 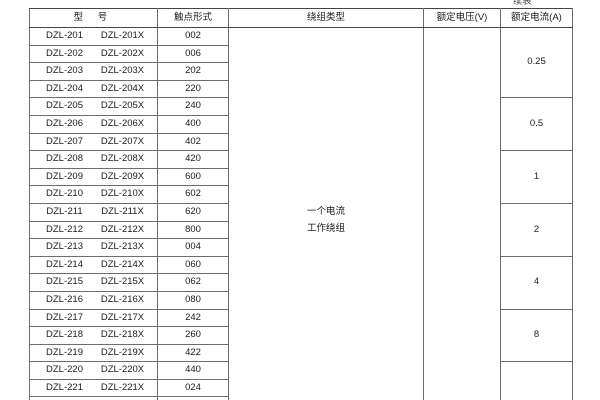 I want to click on cell-rated-current: 8, so click(x=536, y=335).